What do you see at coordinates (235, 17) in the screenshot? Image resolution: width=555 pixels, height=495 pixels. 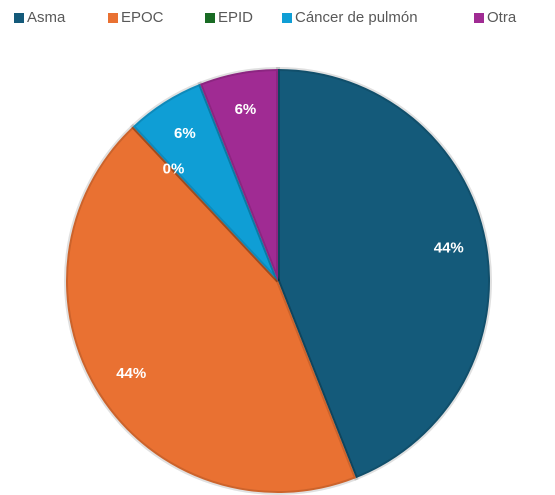 I see `legend-label: EPID` at bounding box center [235, 17].